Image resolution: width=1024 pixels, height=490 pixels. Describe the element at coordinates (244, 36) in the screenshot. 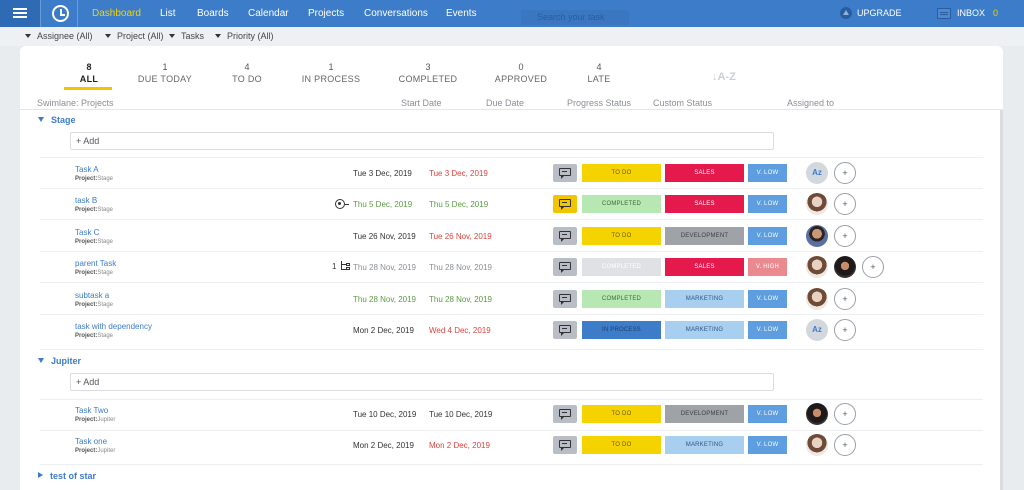

I see `filter-priority: Priority (All)` at that location.